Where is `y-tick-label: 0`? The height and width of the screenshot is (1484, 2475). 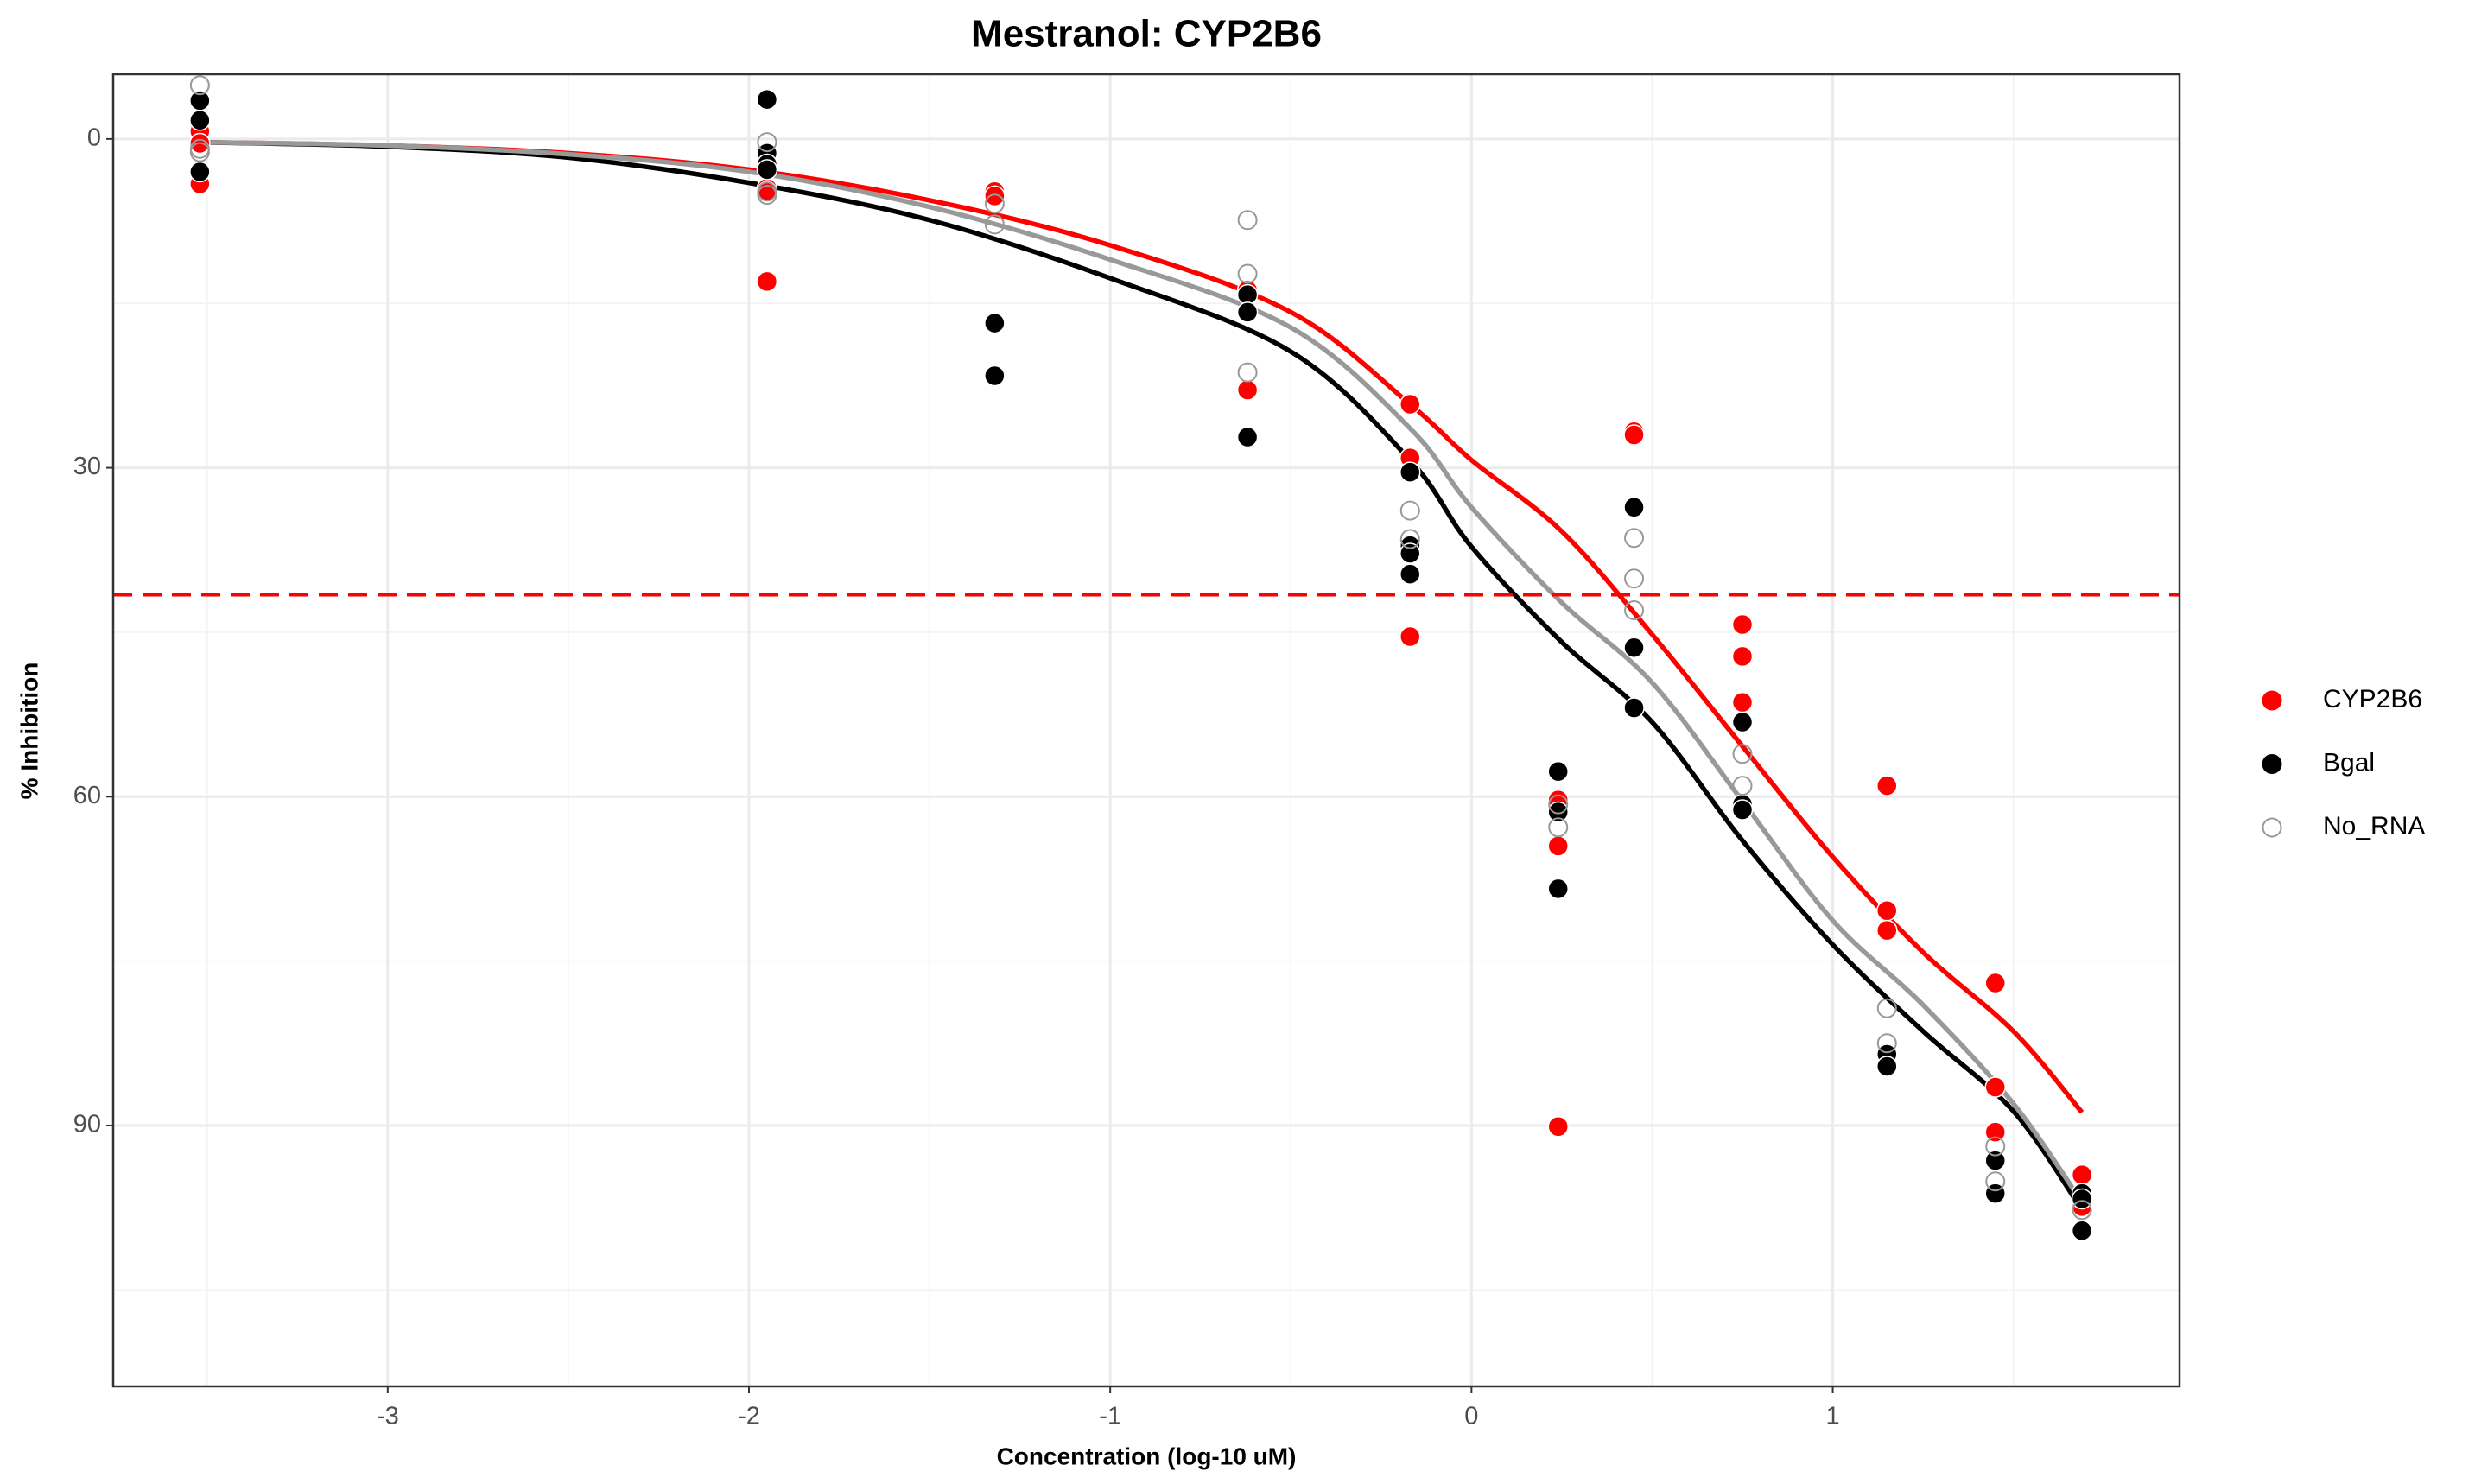 y-tick-label: 0 is located at coordinates (94, 138).